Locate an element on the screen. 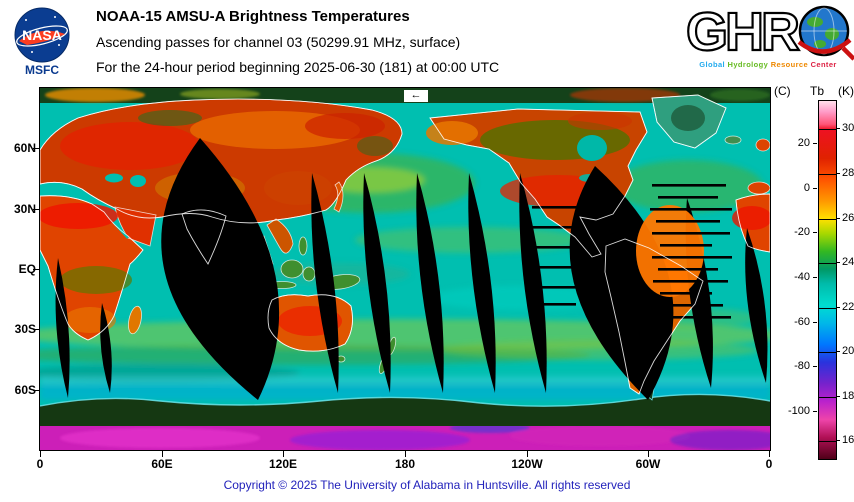  nasa-meatball-icon: NASA is located at coordinates (42, 35).